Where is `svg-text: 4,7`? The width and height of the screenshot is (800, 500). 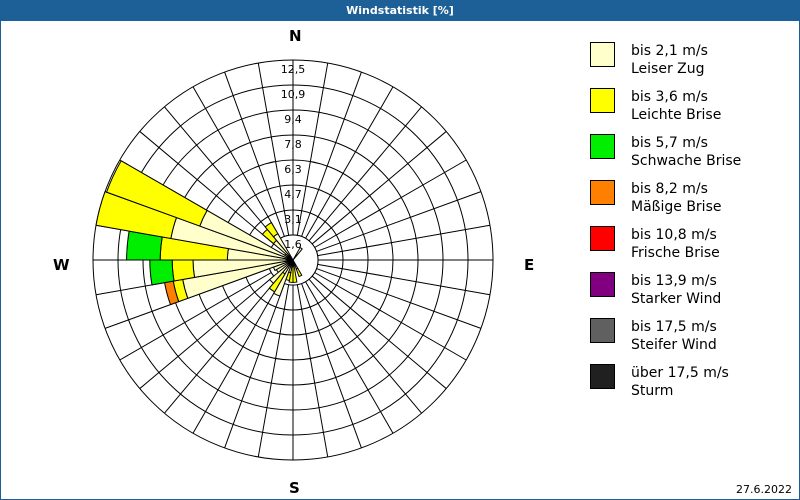
svg-text: 4,7 is located at coordinates (293, 194).